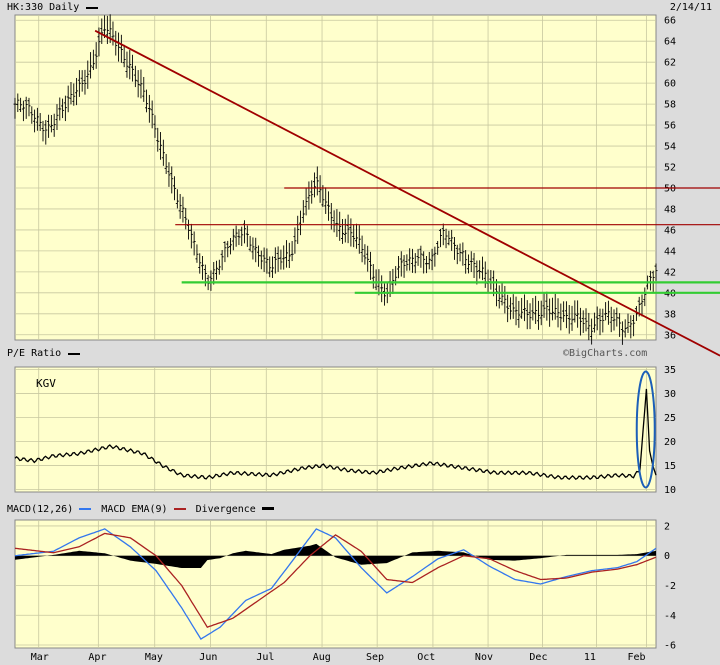 The height and width of the screenshot is (665, 720). I want to click on pe-tick-label: 15, so click(670, 466).